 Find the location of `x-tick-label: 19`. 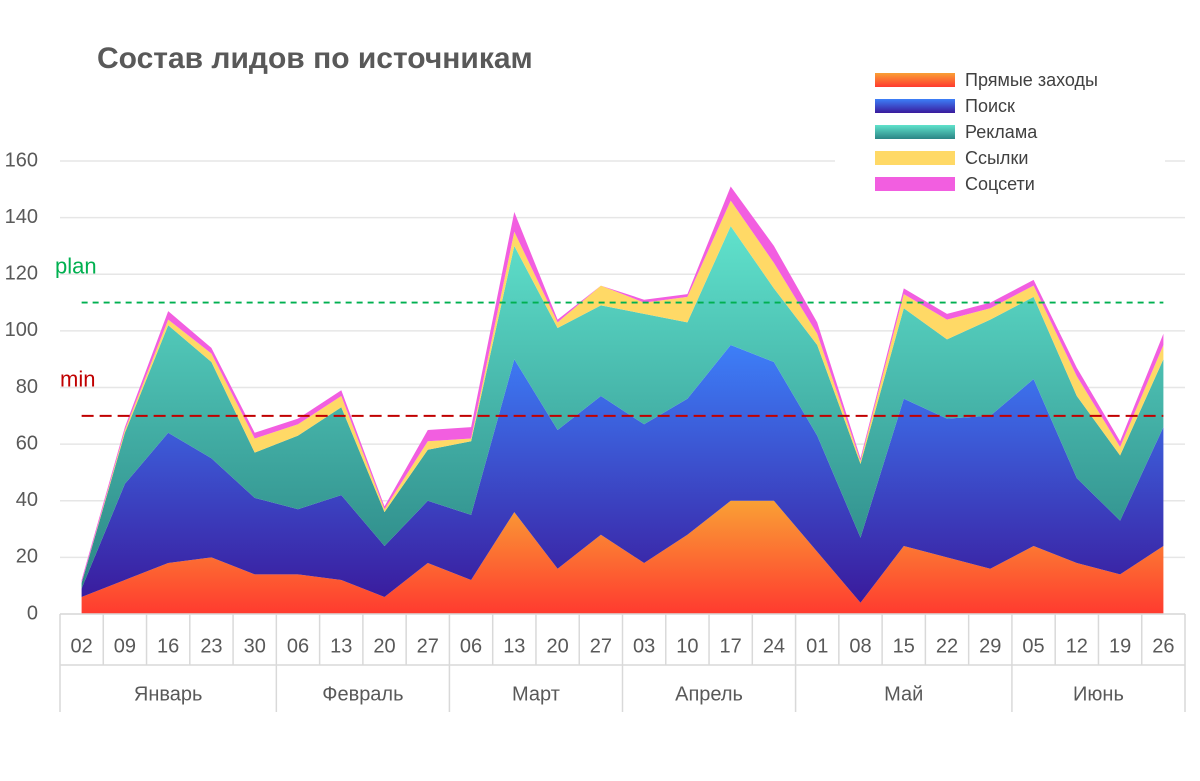

x-tick-label: 19 is located at coordinates (1120, 646).